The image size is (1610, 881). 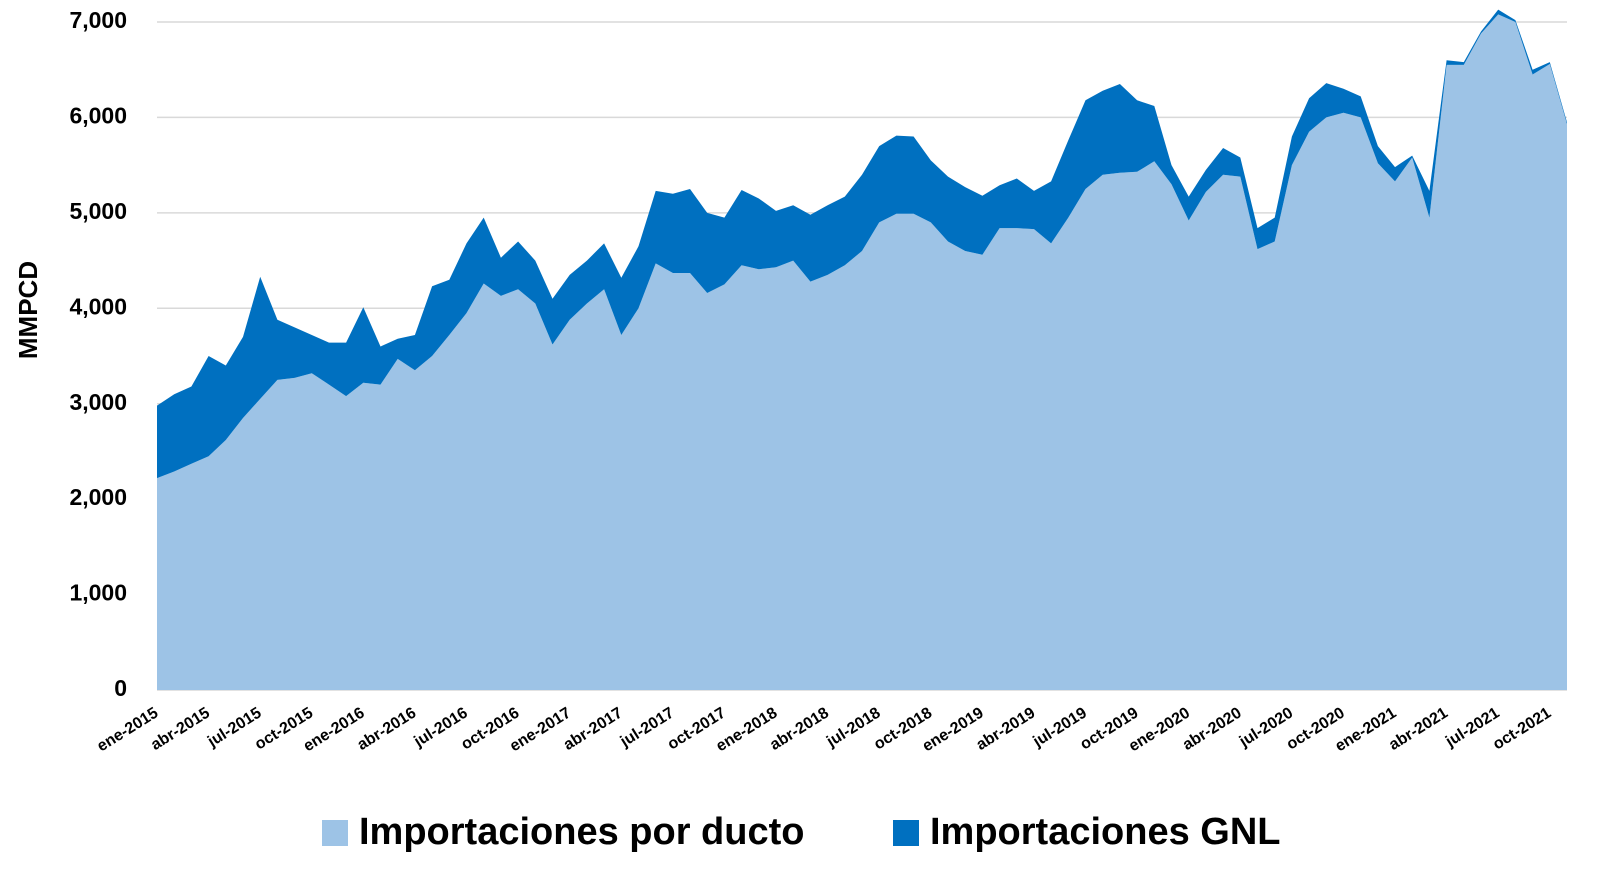 I want to click on x-tick-label: ene-2015, so click(x=127, y=730).